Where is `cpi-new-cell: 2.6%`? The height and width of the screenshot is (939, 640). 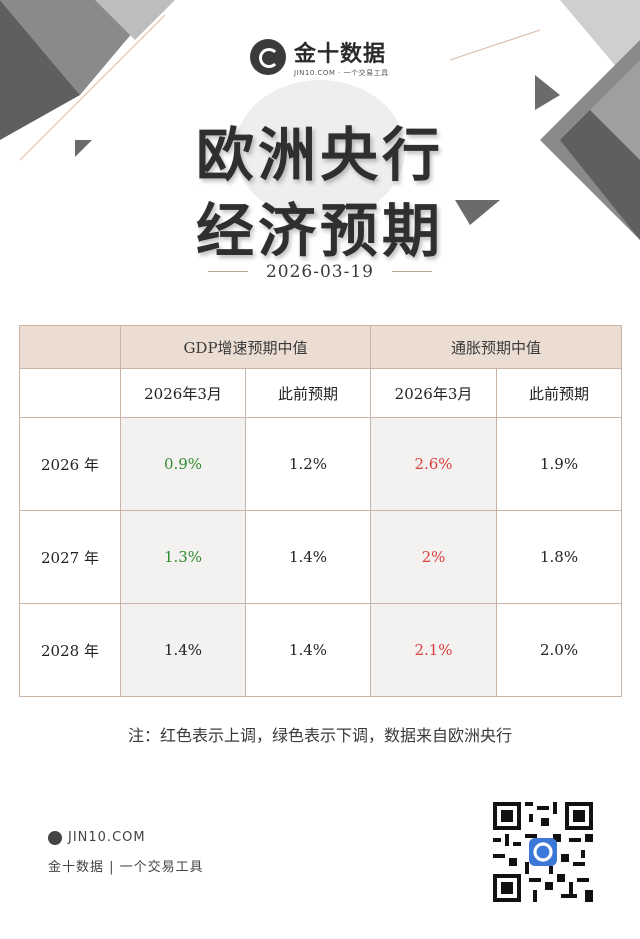
cpi-new-cell: 2.6% is located at coordinates (434, 464).